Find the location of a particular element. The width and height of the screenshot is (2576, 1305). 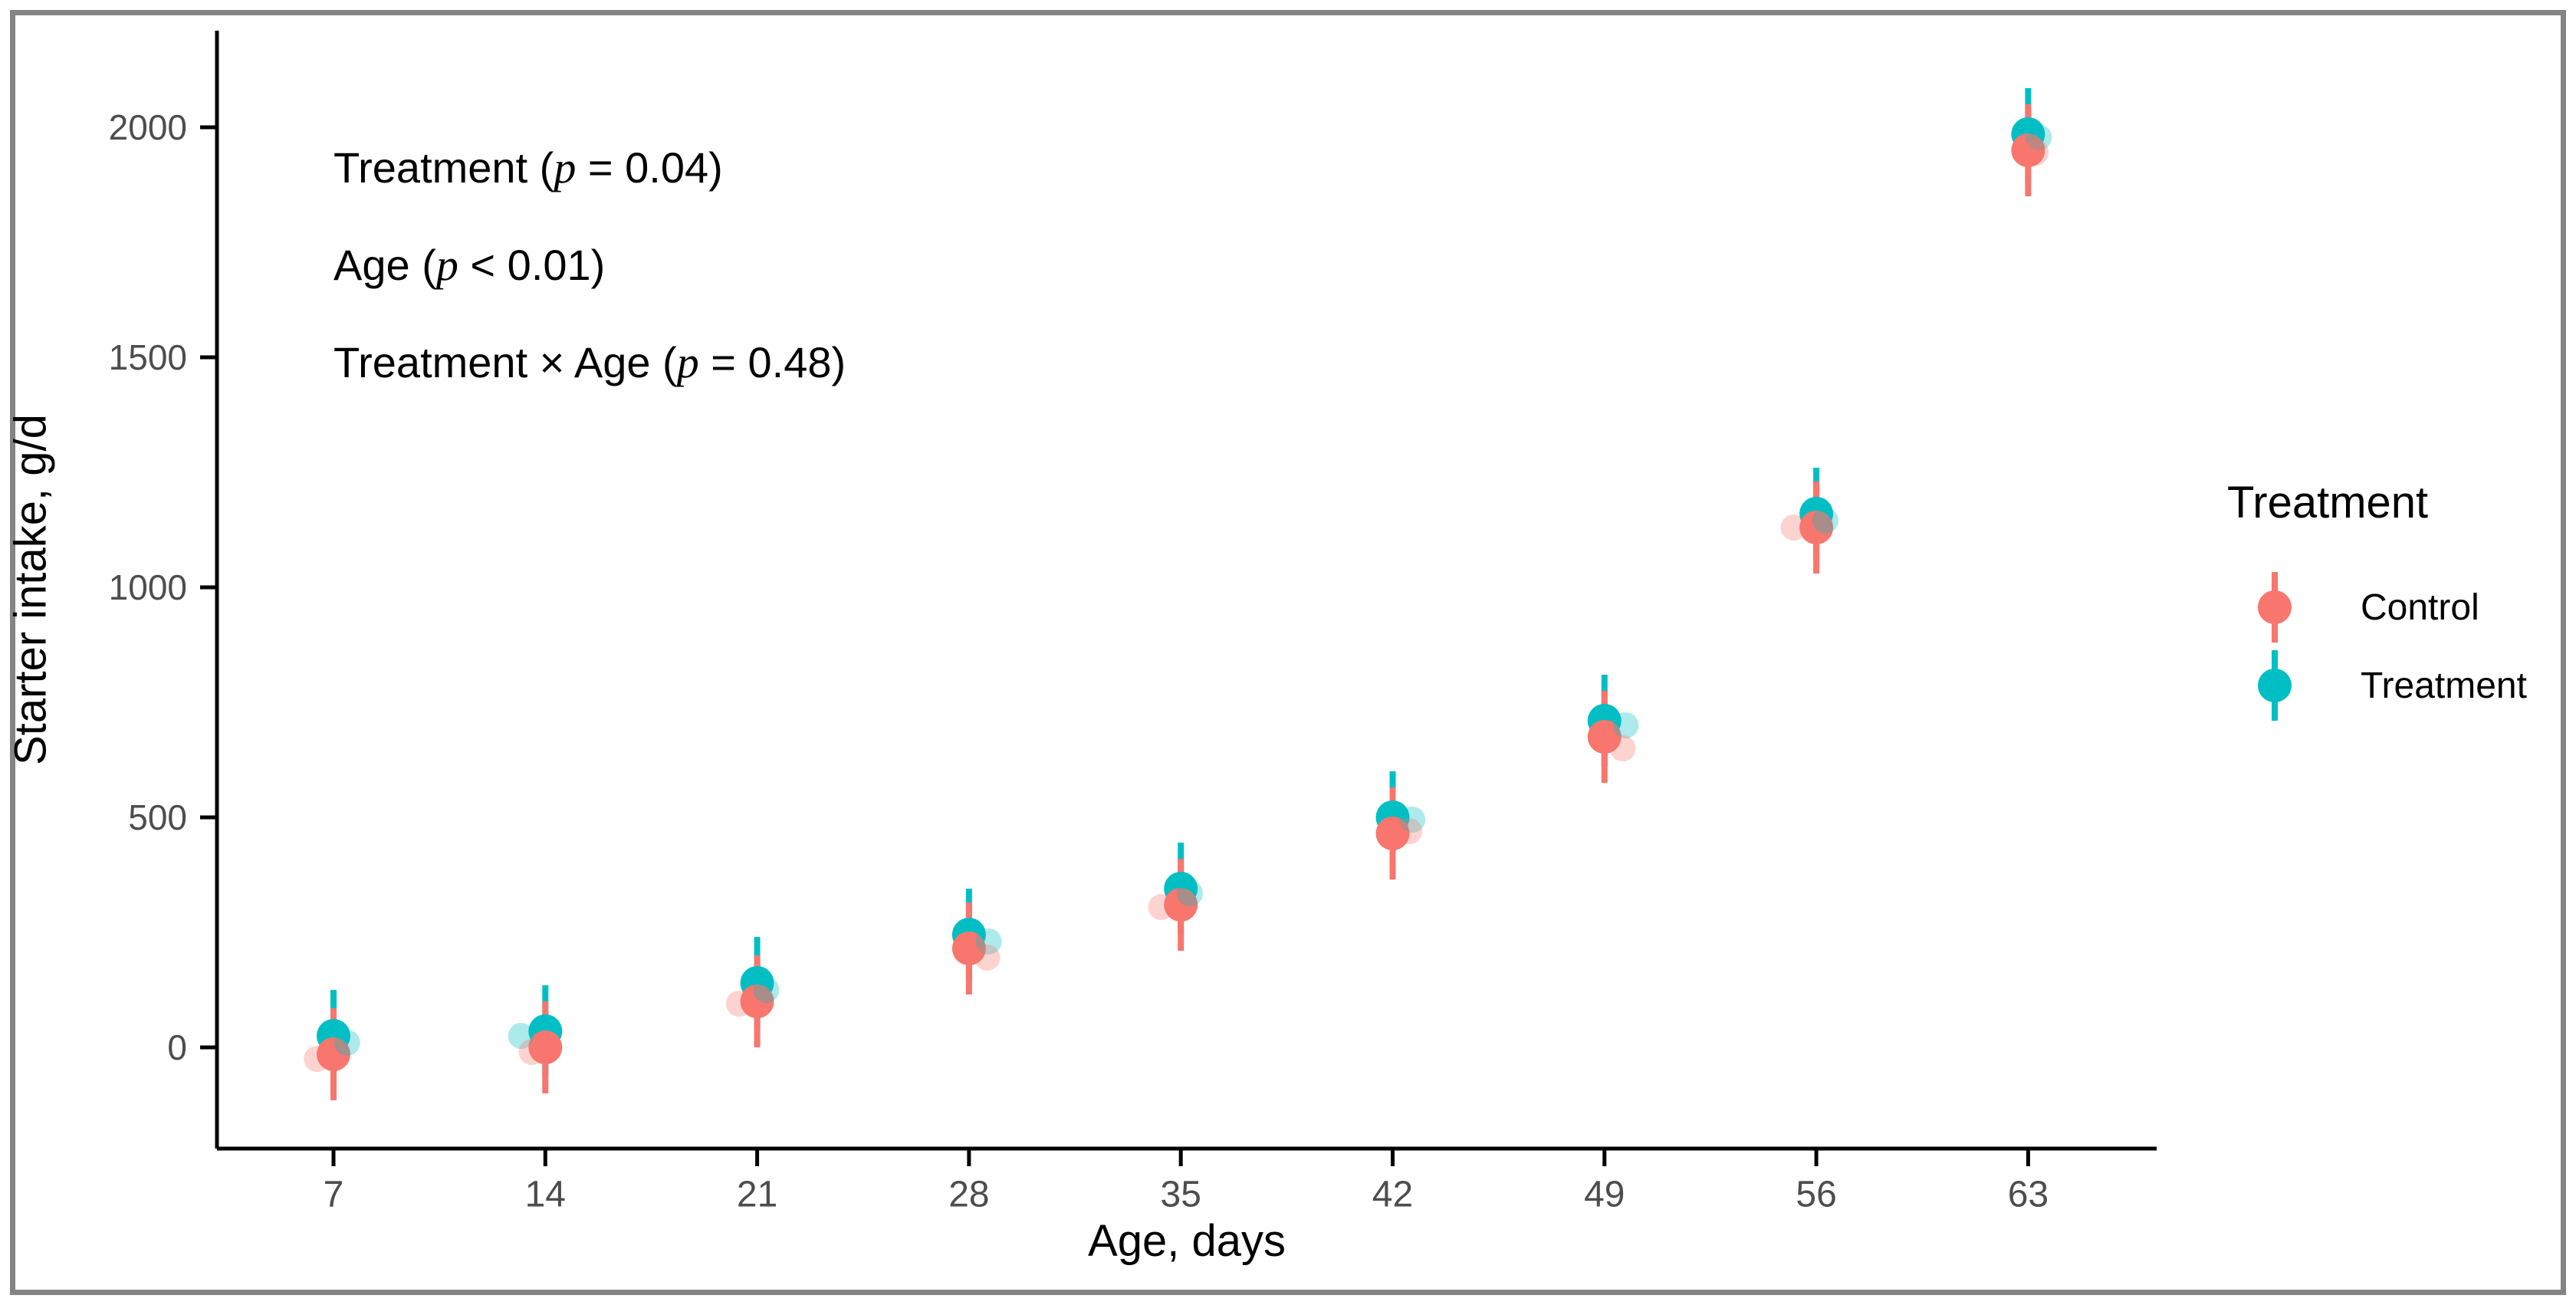

x-tick-label: 63 is located at coordinates (2029, 1195).